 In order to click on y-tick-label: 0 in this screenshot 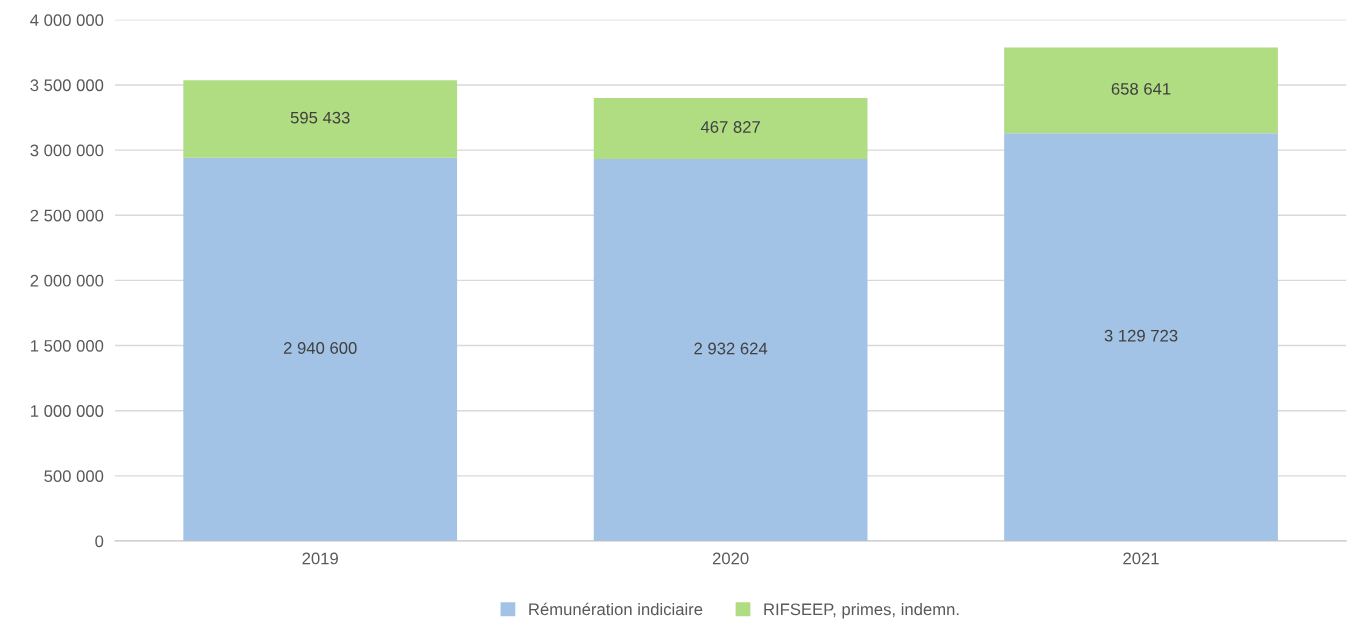, I will do `click(99, 541)`.